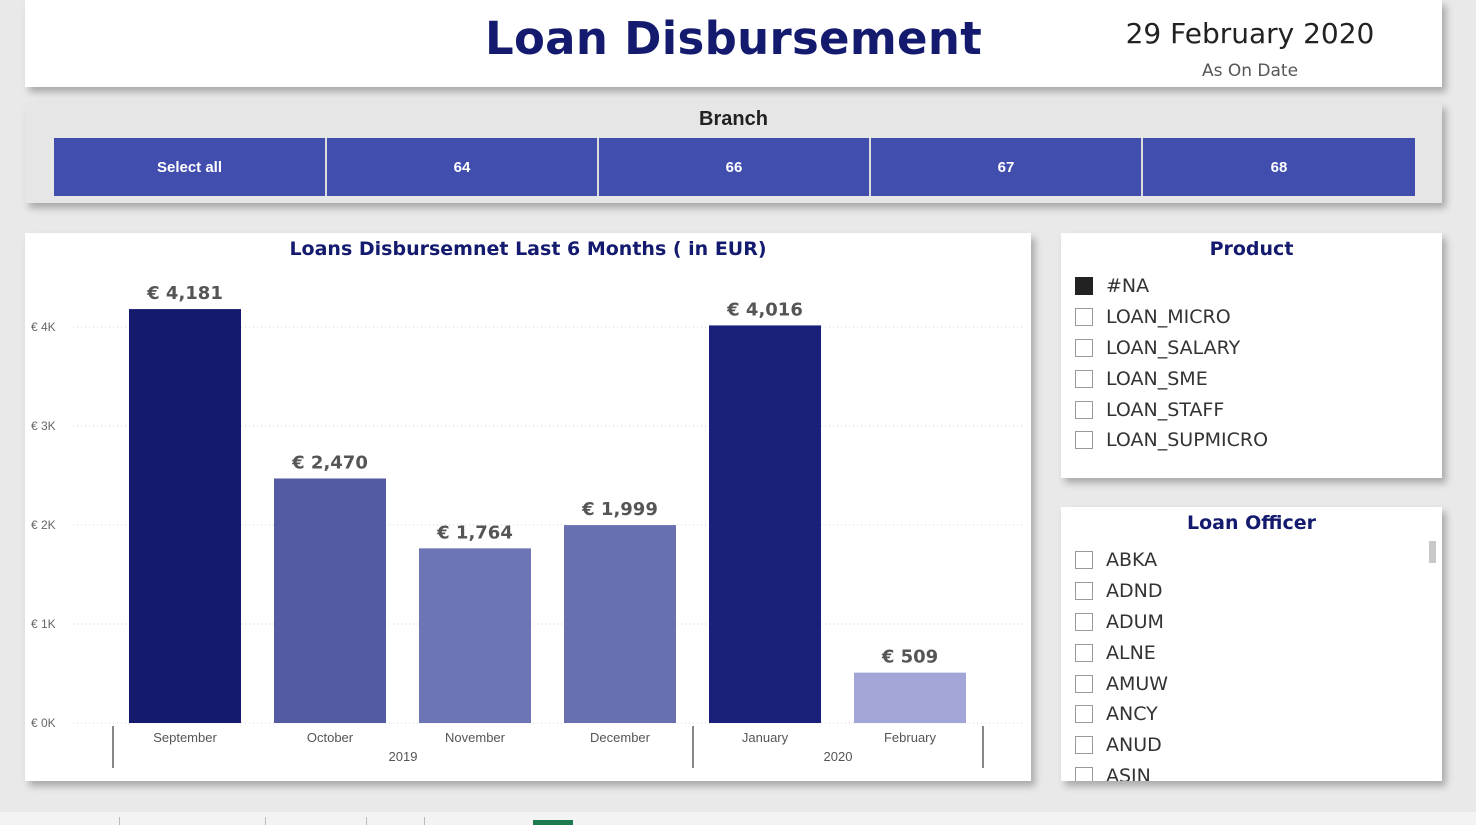 This screenshot has height=825, width=1476. I want to click on product-item: LOAN_STAFF, so click(1171, 409).